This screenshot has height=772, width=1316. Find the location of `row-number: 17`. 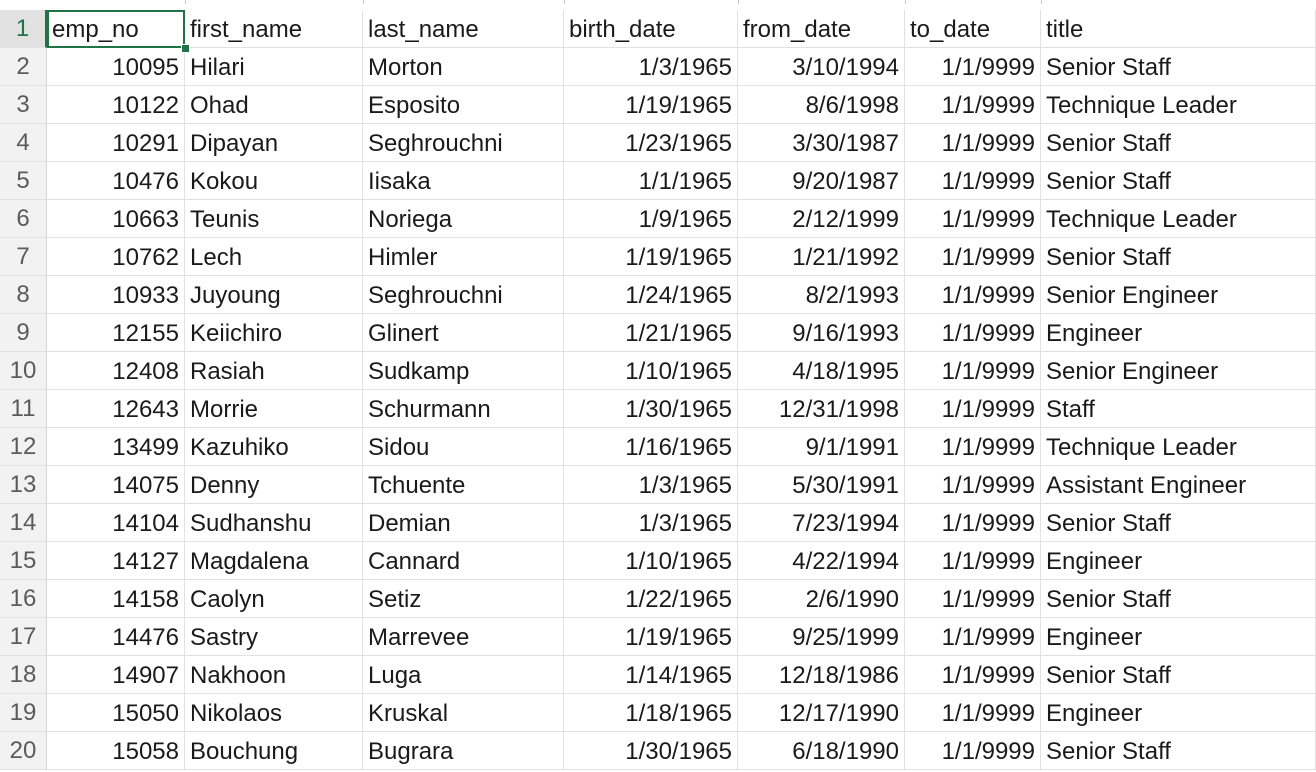

row-number: 17 is located at coordinates (23, 637).